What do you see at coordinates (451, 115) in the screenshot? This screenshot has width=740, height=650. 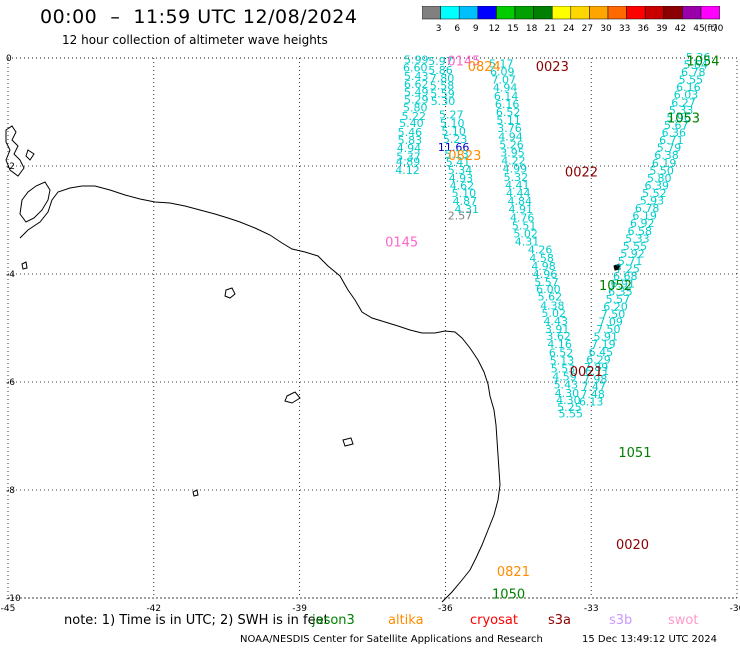 I see `wave-height-value: 5.27` at bounding box center [451, 115].